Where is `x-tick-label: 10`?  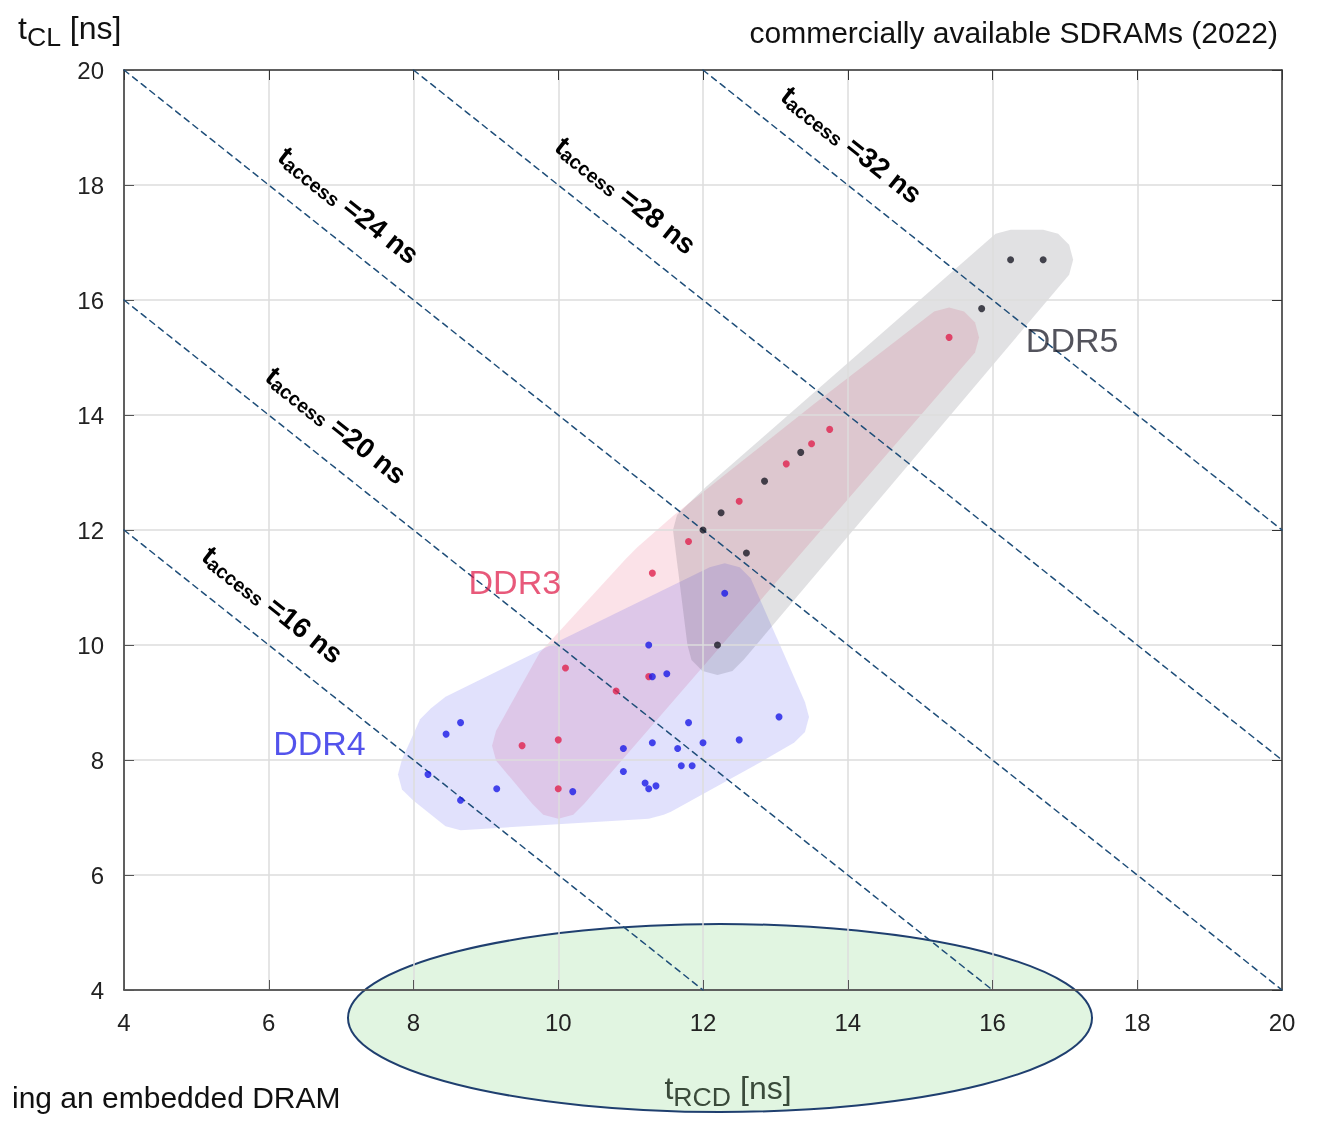 x-tick-label: 10 is located at coordinates (558, 1022).